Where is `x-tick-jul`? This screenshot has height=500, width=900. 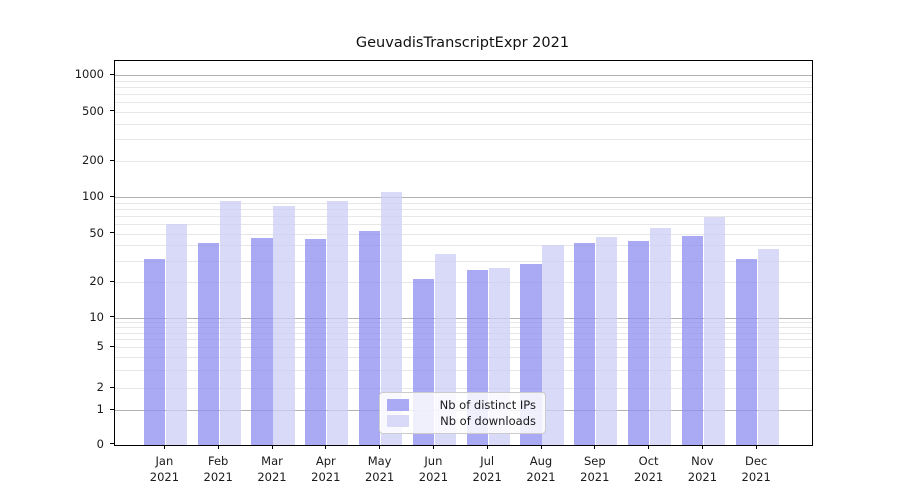
x-tick-jul is located at coordinates (487, 447).